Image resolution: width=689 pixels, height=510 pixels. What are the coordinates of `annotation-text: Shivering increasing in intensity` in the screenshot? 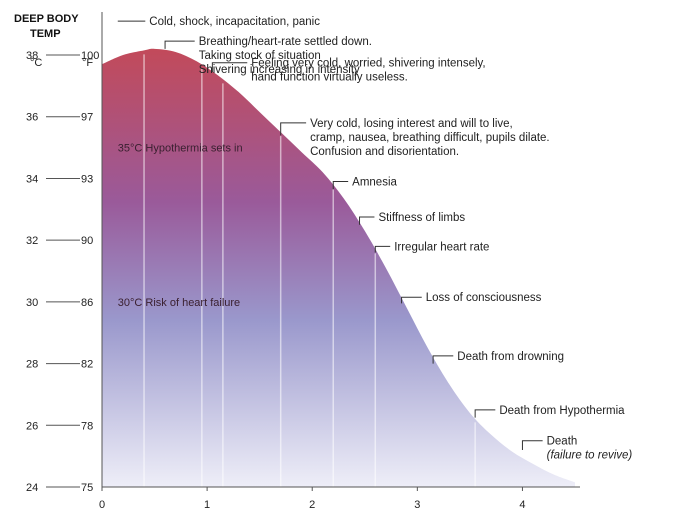 It's located at (279, 70).